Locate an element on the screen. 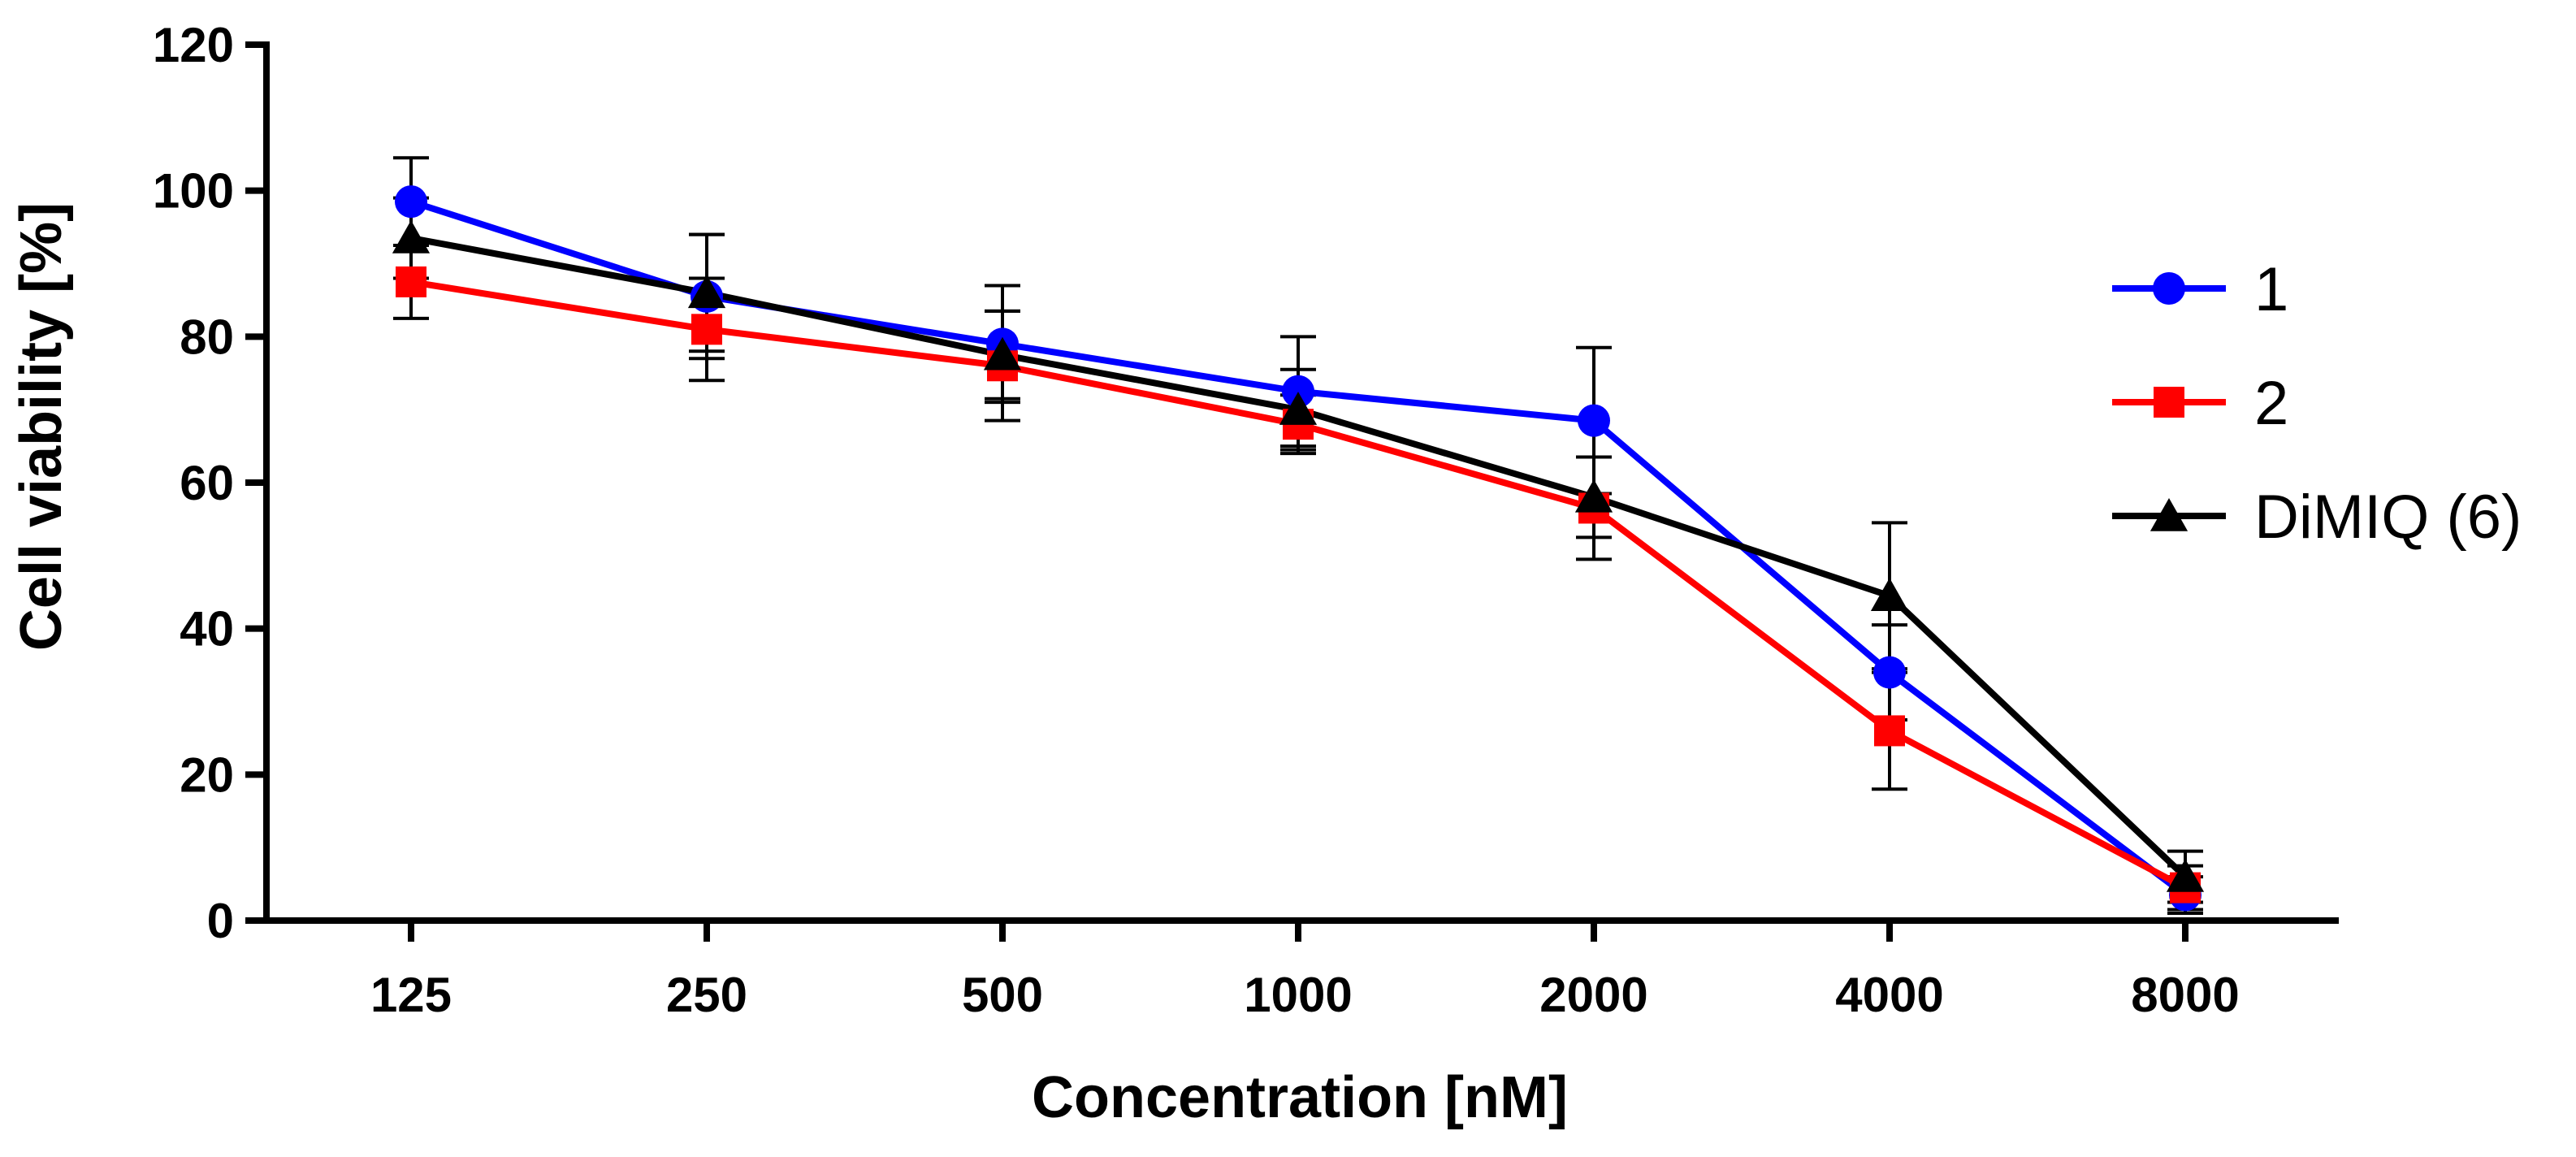  legend-label: 1 is located at coordinates (2271, 289).